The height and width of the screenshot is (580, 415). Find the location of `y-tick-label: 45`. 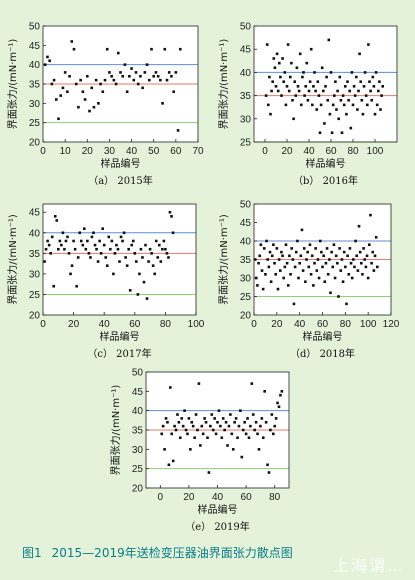

y-tick-label: 45 is located at coordinates (35, 46).